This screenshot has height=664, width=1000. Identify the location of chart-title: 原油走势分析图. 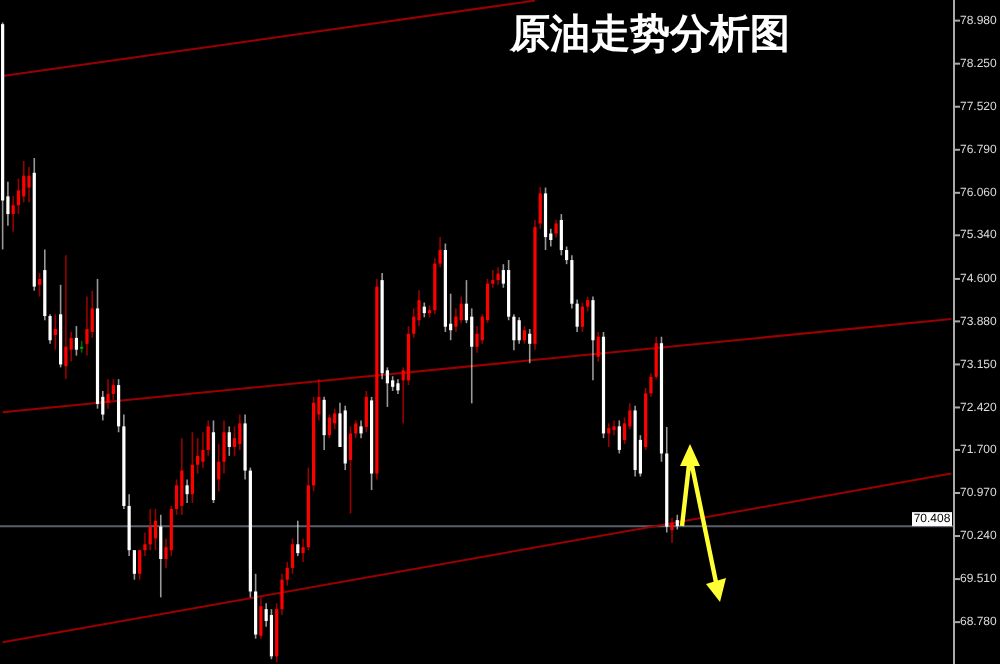
(649, 32).